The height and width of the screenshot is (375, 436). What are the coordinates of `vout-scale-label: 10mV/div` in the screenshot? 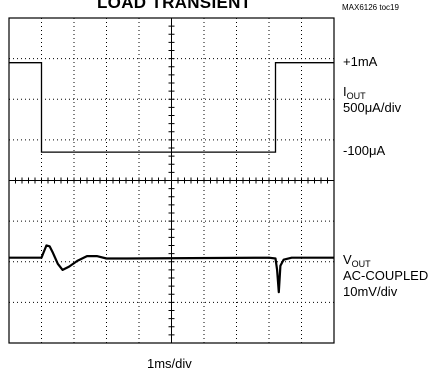 It's located at (370, 291).